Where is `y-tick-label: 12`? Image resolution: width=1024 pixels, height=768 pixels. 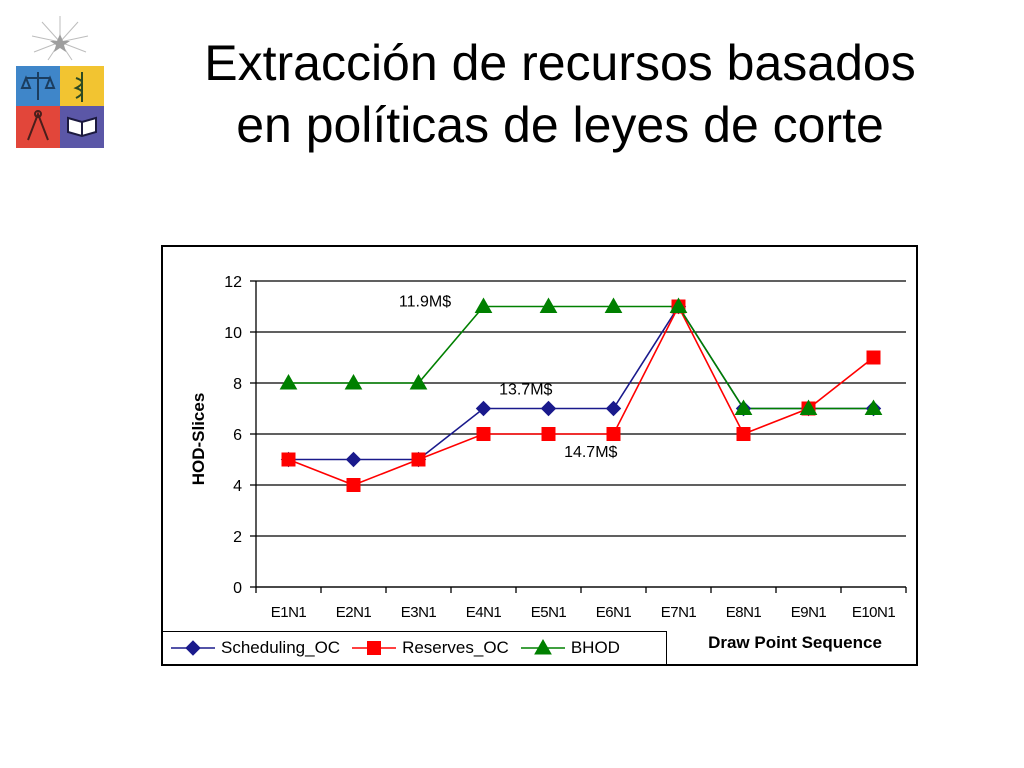 y-tick-label: 12 is located at coordinates (233, 282).